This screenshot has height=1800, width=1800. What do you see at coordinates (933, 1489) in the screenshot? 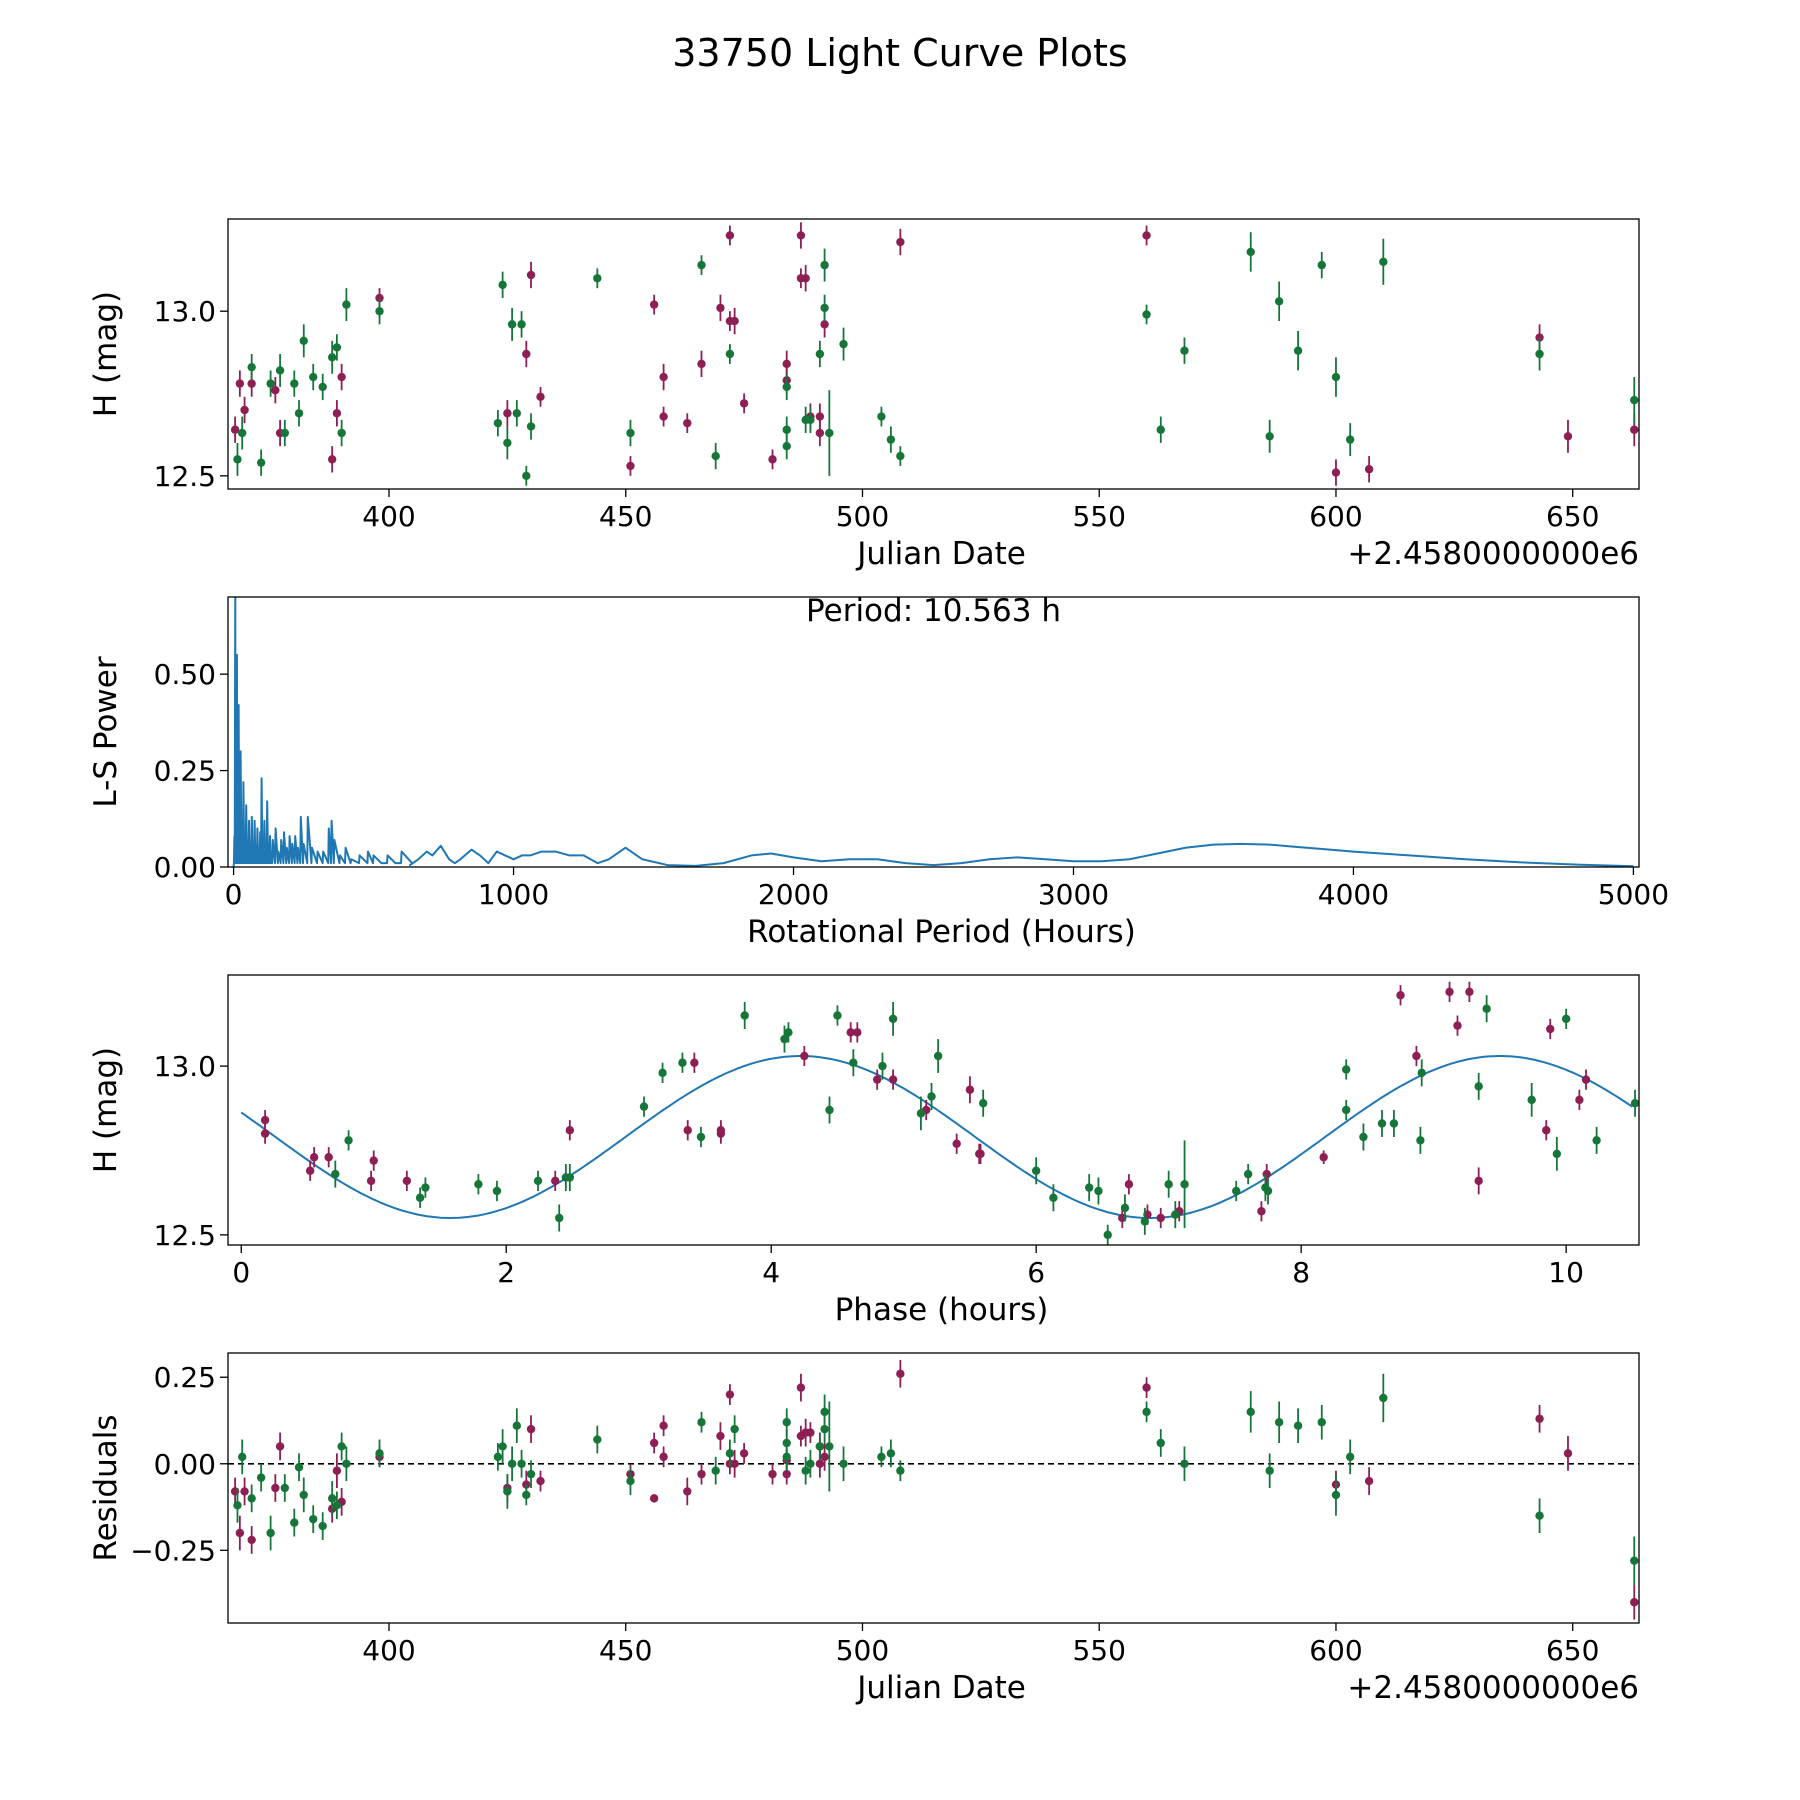
I see `residuals-plot-area` at bounding box center [933, 1489].